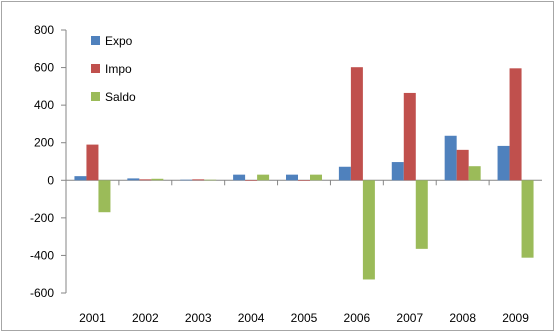 The height and width of the screenshot is (334, 557). I want to click on bar-expo-2006, so click(344, 173).